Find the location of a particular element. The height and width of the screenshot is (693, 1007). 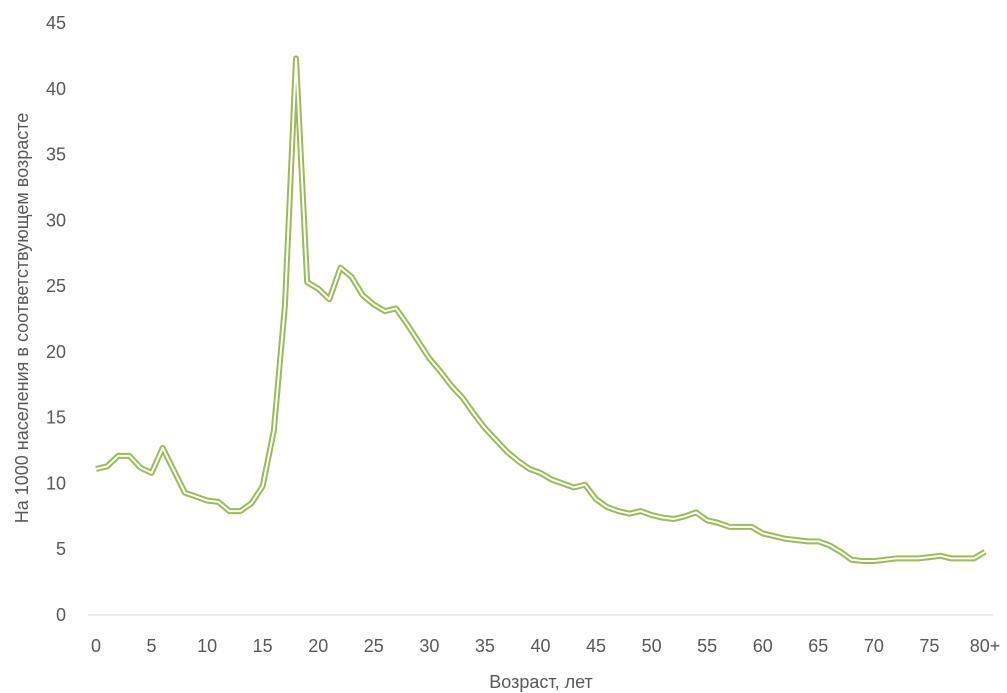

x-axis-tick-labels: 0 5 10 15 20 25 30 35 40 45 50 55 60 65 70 75 80+ is located at coordinates (545, 646).